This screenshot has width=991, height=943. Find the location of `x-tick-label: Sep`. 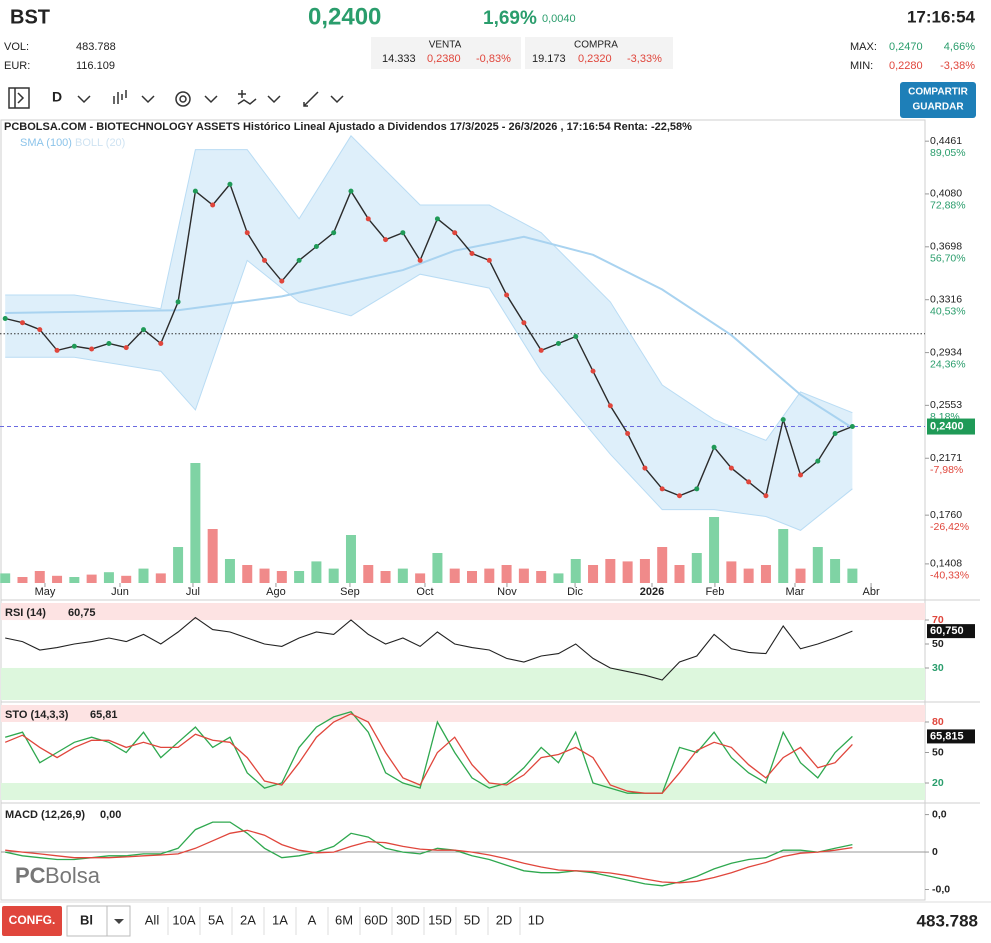

x-tick-label: Sep is located at coordinates (350, 592).